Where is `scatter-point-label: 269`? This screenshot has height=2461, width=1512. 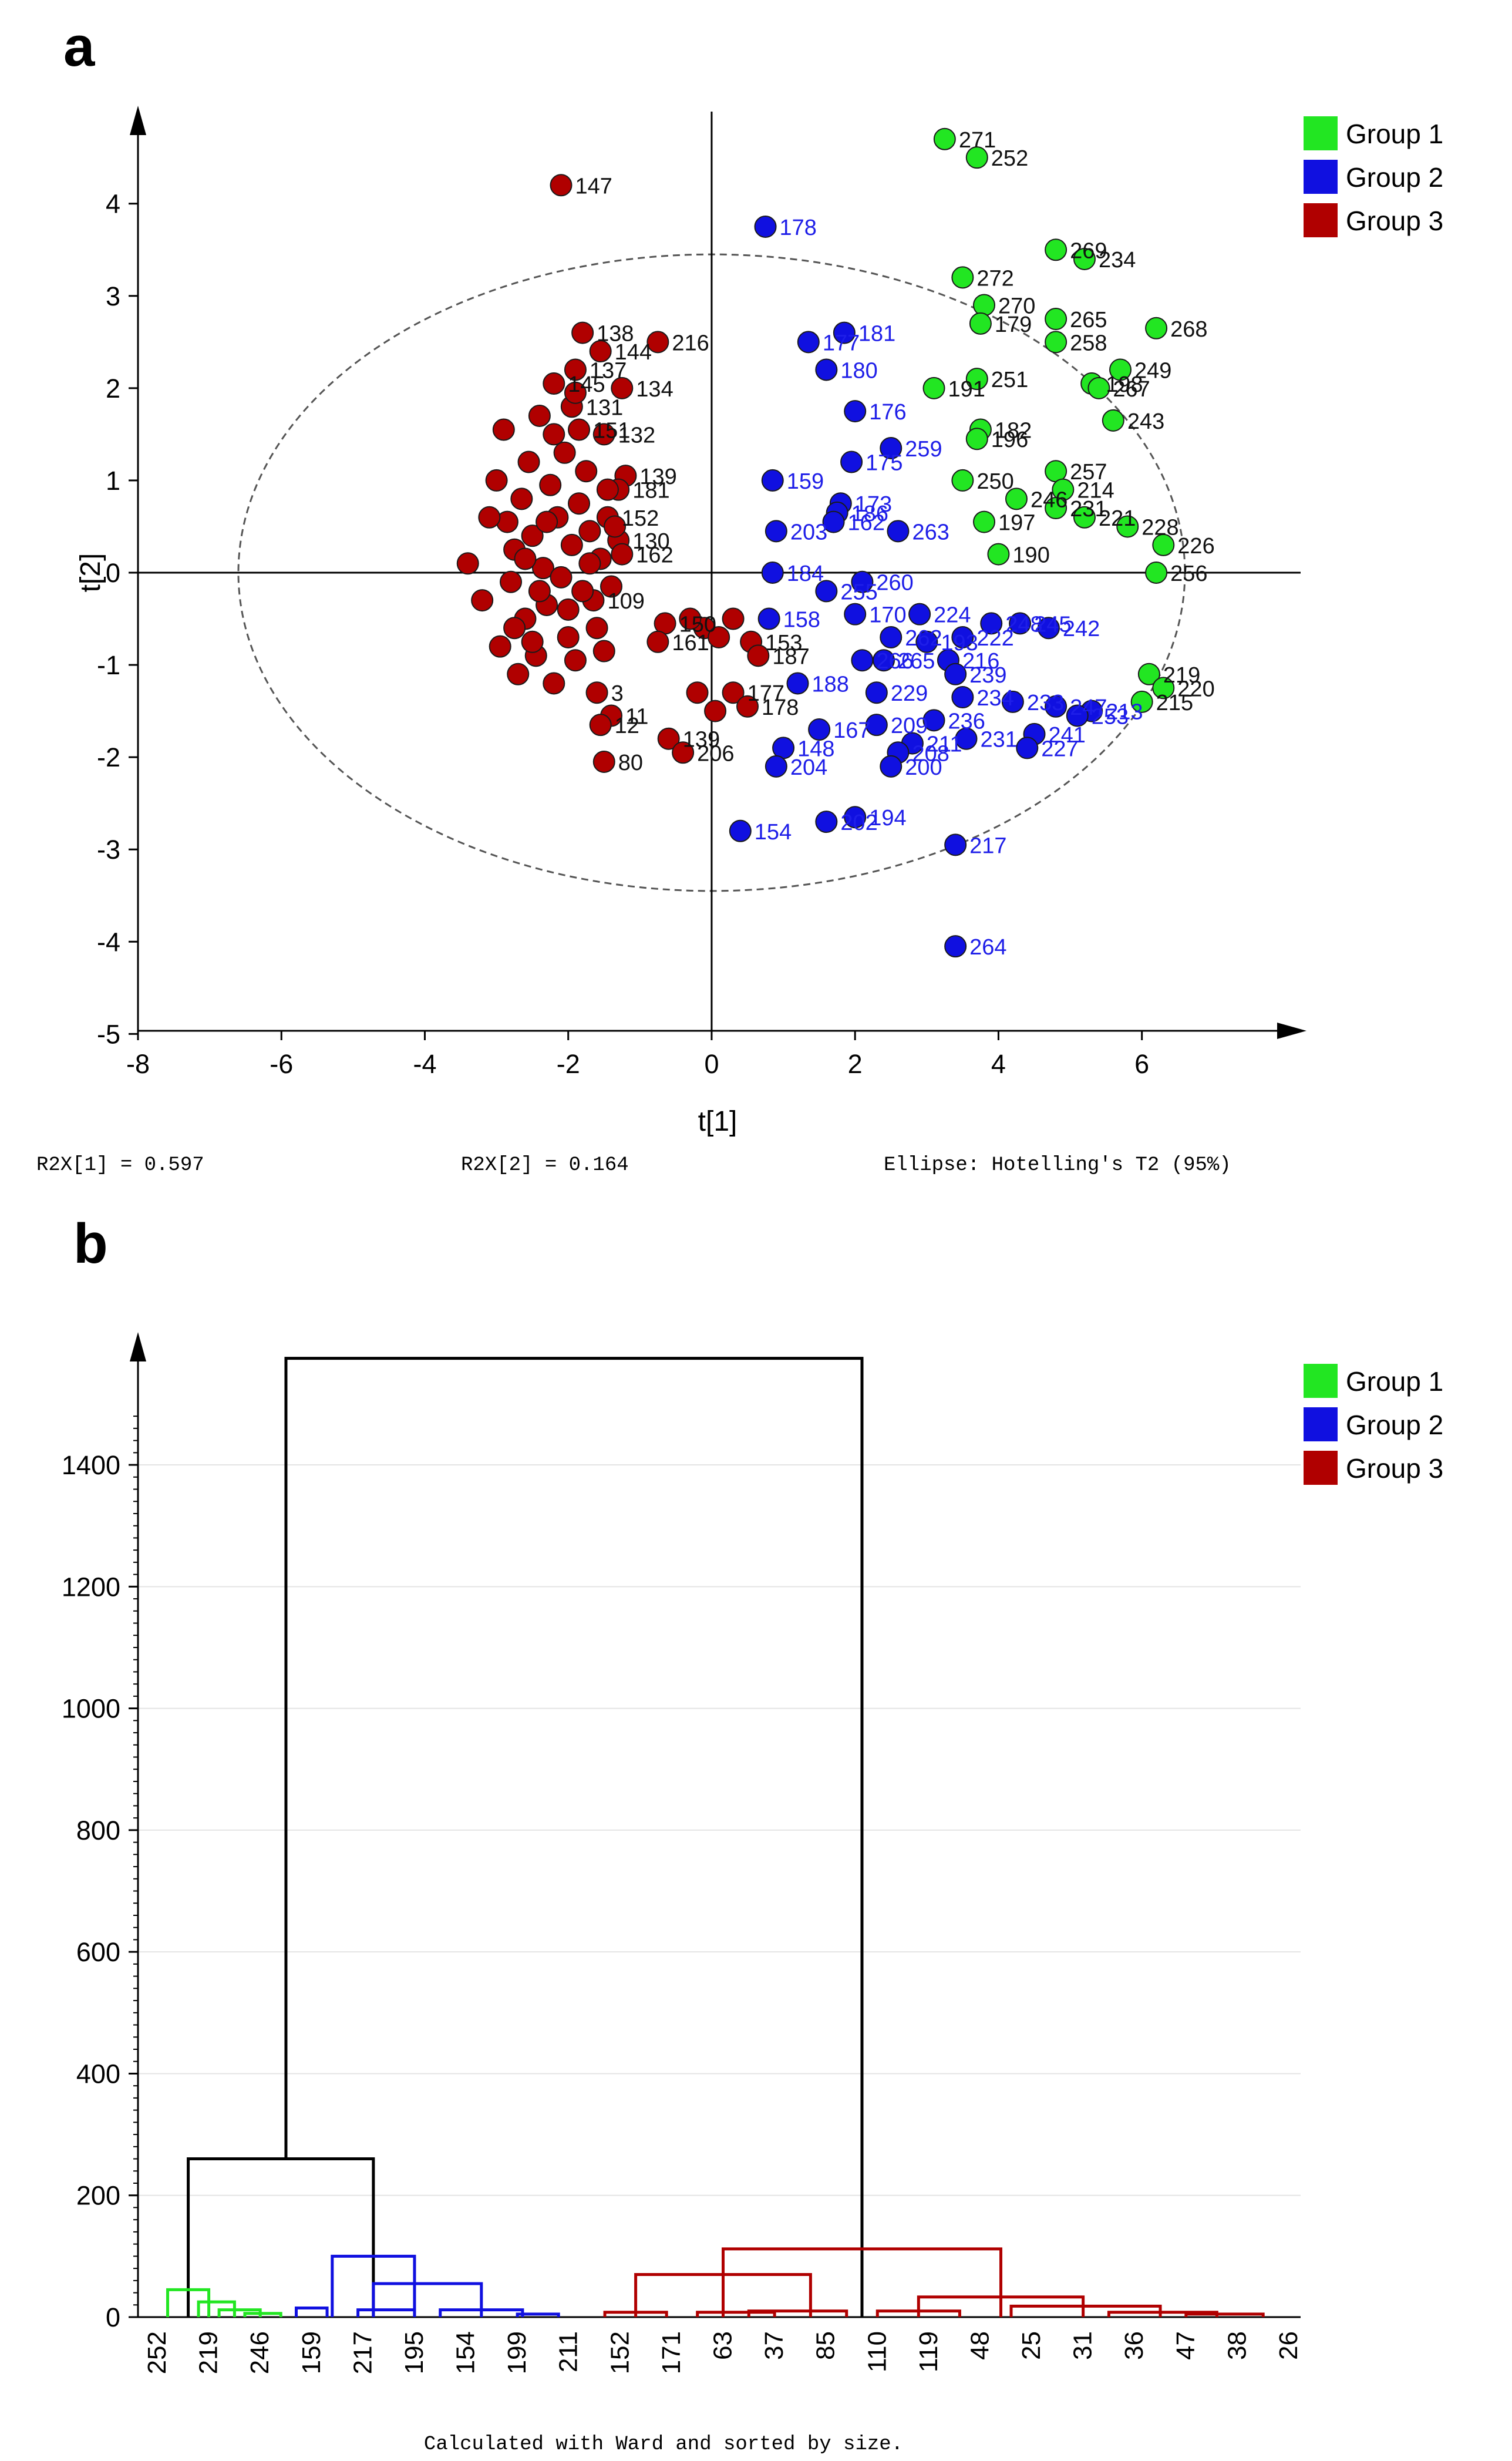 scatter-point-label: 269 is located at coordinates (1088, 250).